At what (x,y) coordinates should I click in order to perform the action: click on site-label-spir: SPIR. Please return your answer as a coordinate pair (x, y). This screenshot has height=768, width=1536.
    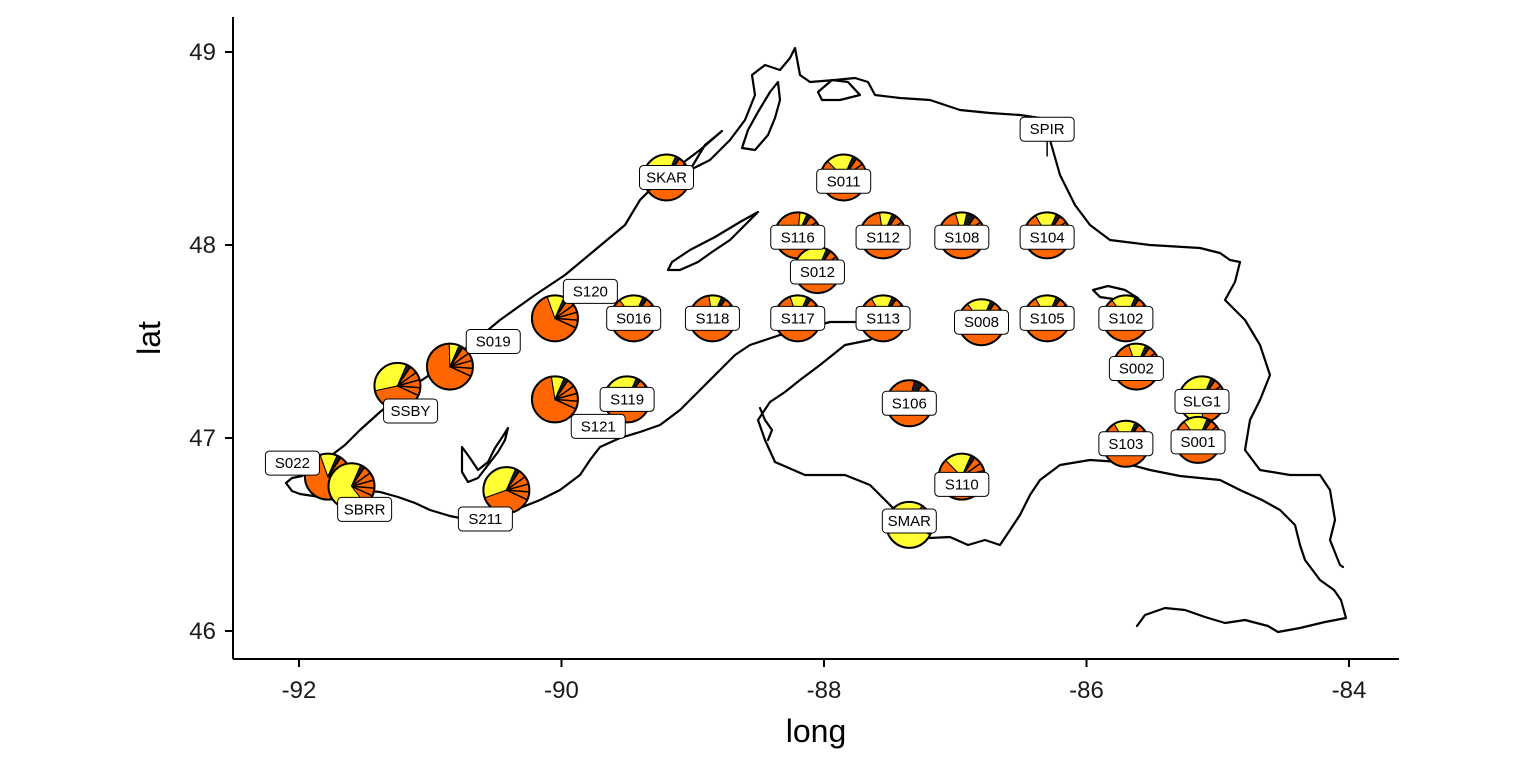
    Looking at the image, I should click on (1047, 129).